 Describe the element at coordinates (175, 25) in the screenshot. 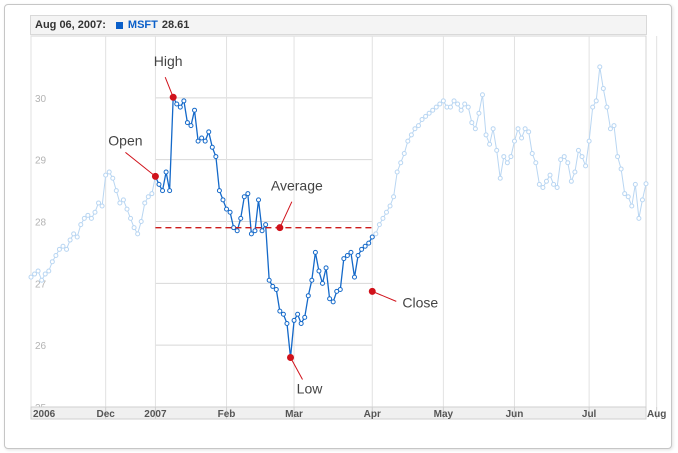

I see `header-price: 28.61` at that location.